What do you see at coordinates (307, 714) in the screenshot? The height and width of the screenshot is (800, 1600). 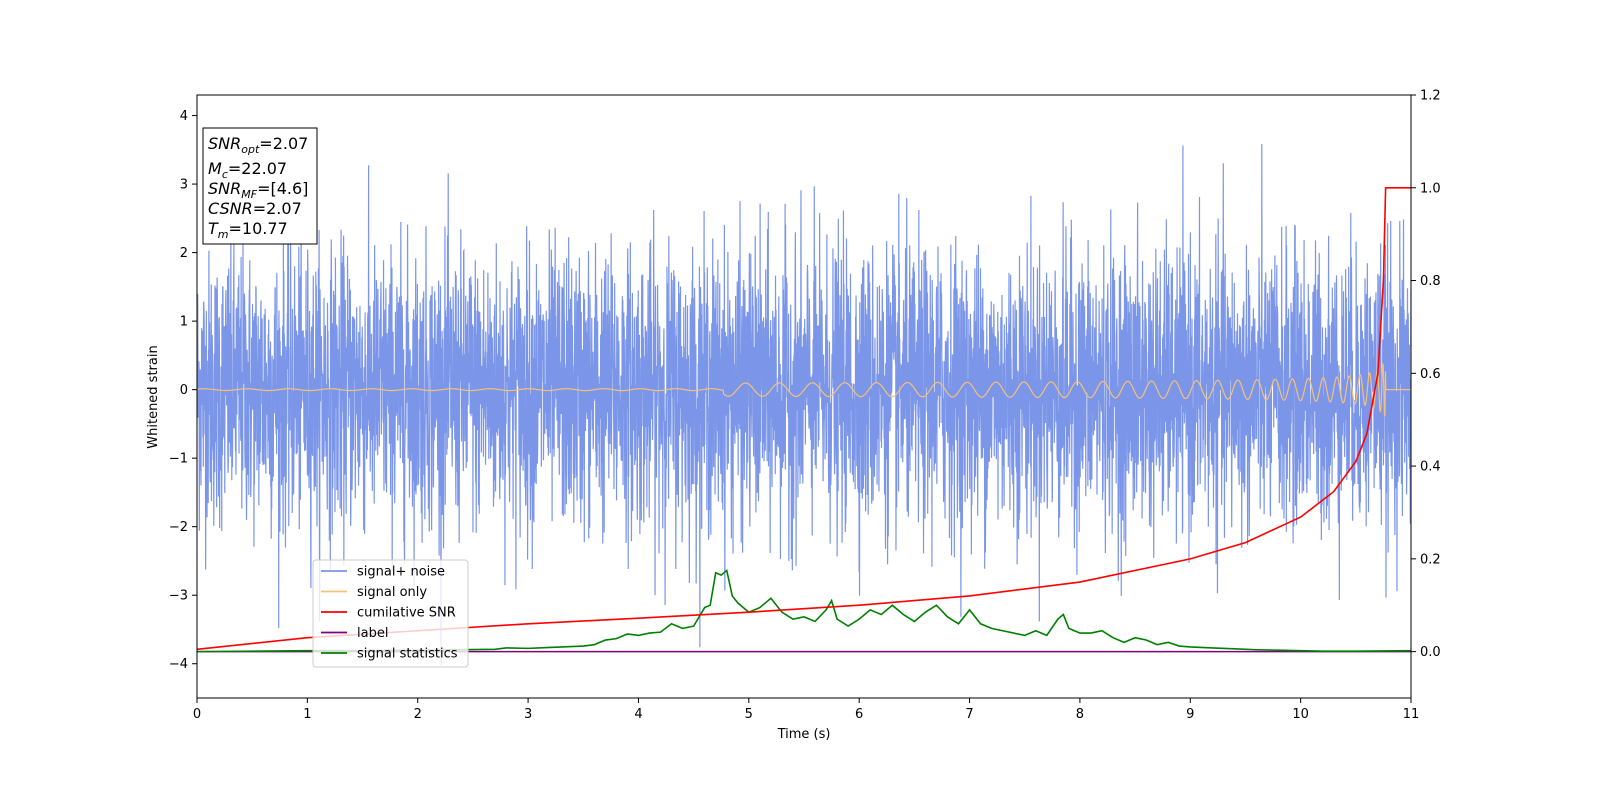 I see `x-tick-label: 1` at bounding box center [307, 714].